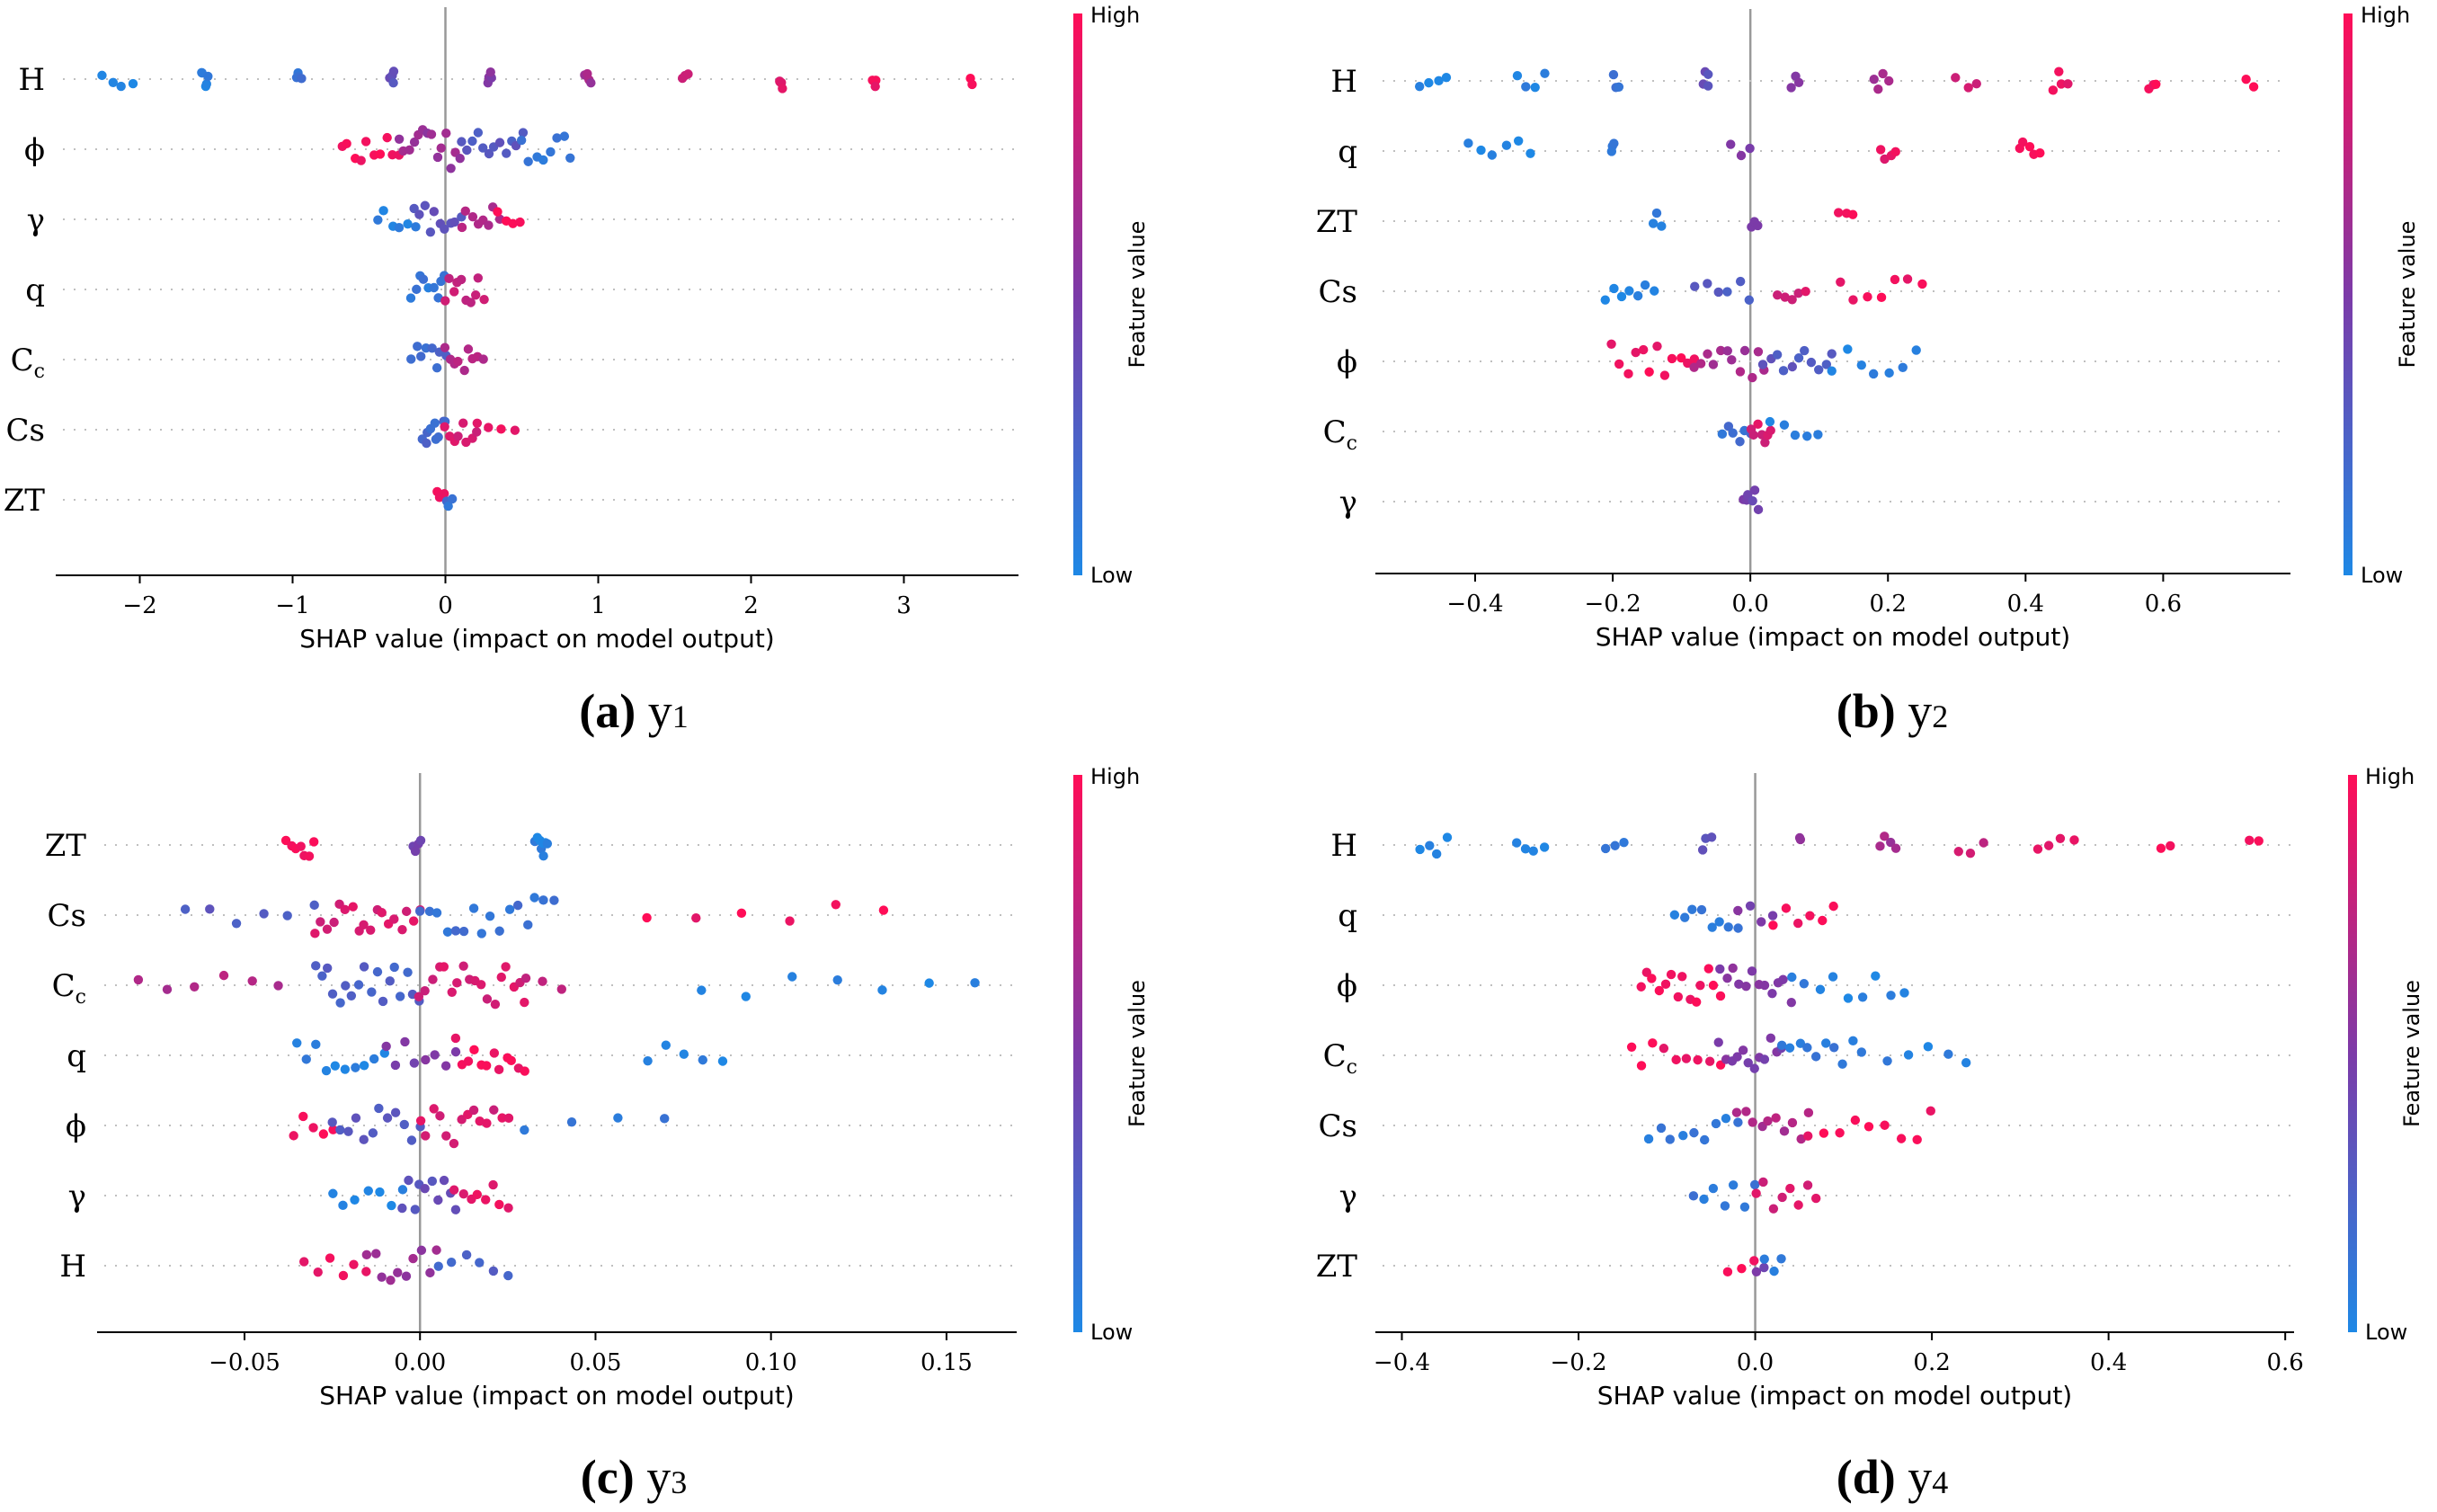 The width and height of the screenshot is (2437, 1512). I want to click on x-axis-label: SHAP value (impact on model output), so click(557, 1395).